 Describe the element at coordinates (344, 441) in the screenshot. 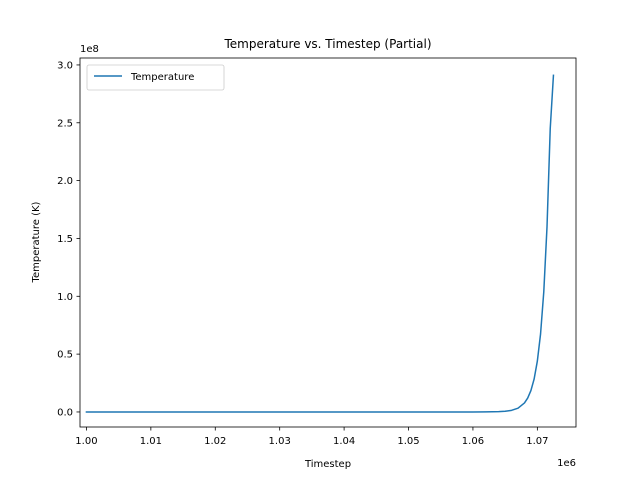

I see `x-tick-label: 1.04` at that location.